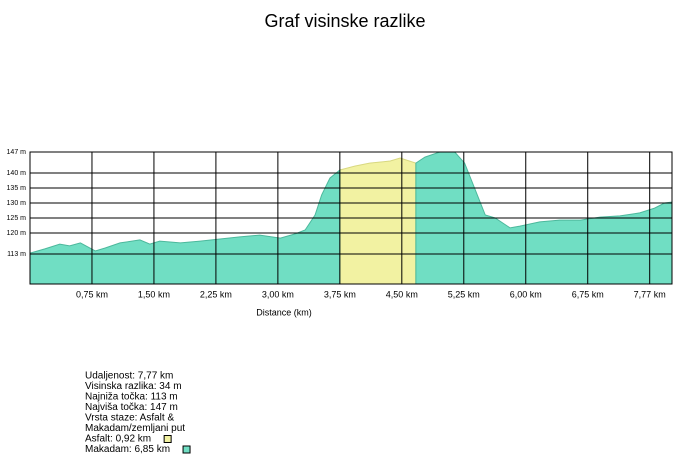  What do you see at coordinates (16, 254) in the screenshot?
I see `y-tick-label: 113 m` at bounding box center [16, 254].